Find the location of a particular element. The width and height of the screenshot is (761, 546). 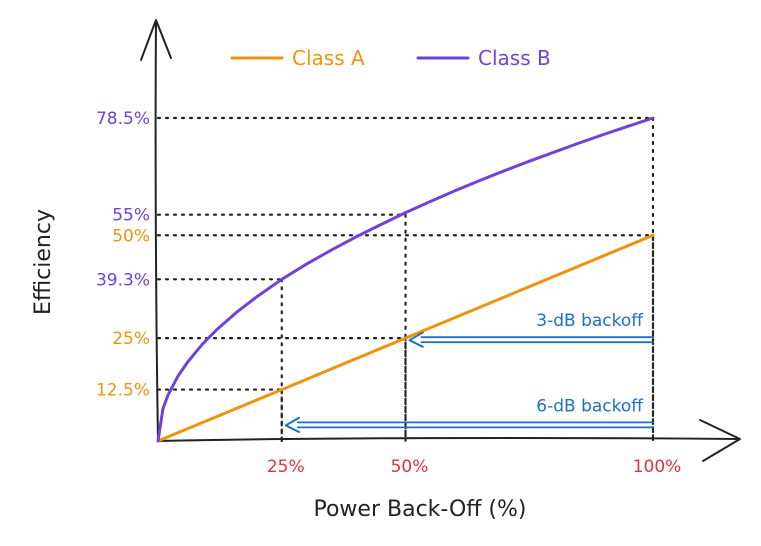

y-tick-label-5: 78.5% is located at coordinates (123, 119).